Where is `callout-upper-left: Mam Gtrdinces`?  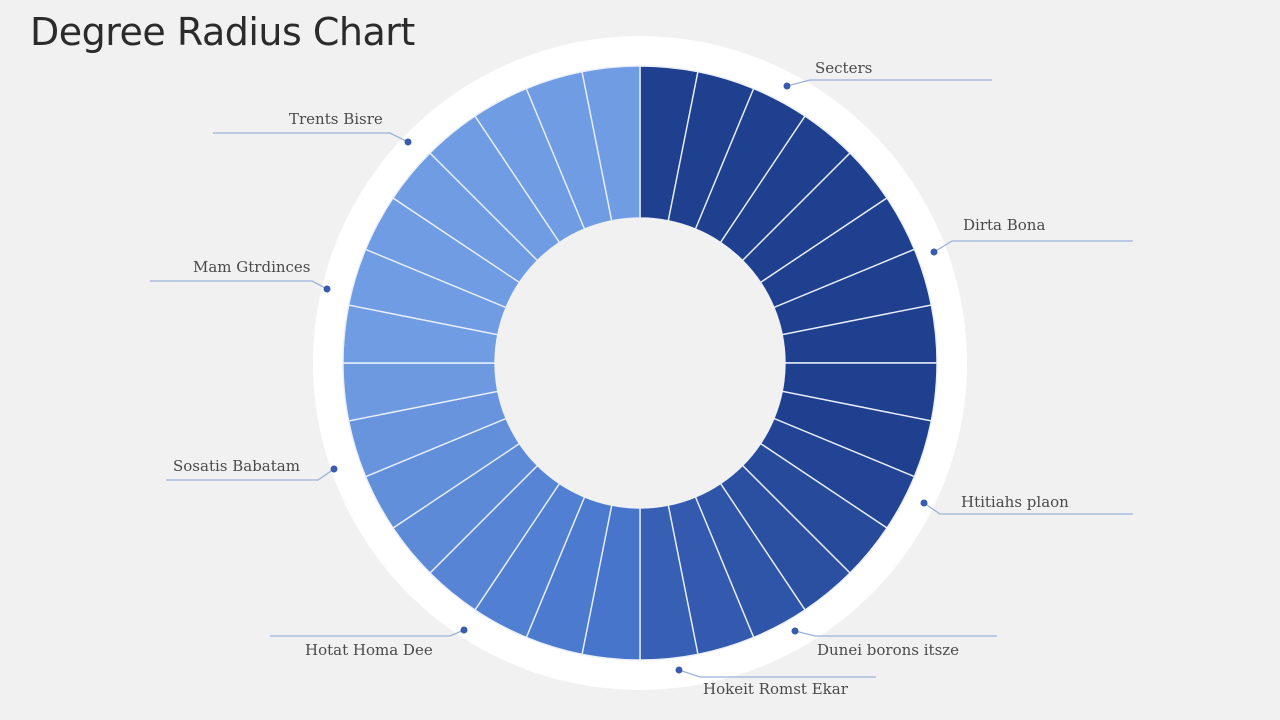
callout-upper-left: Mam Gtrdinces is located at coordinates (240, 275).